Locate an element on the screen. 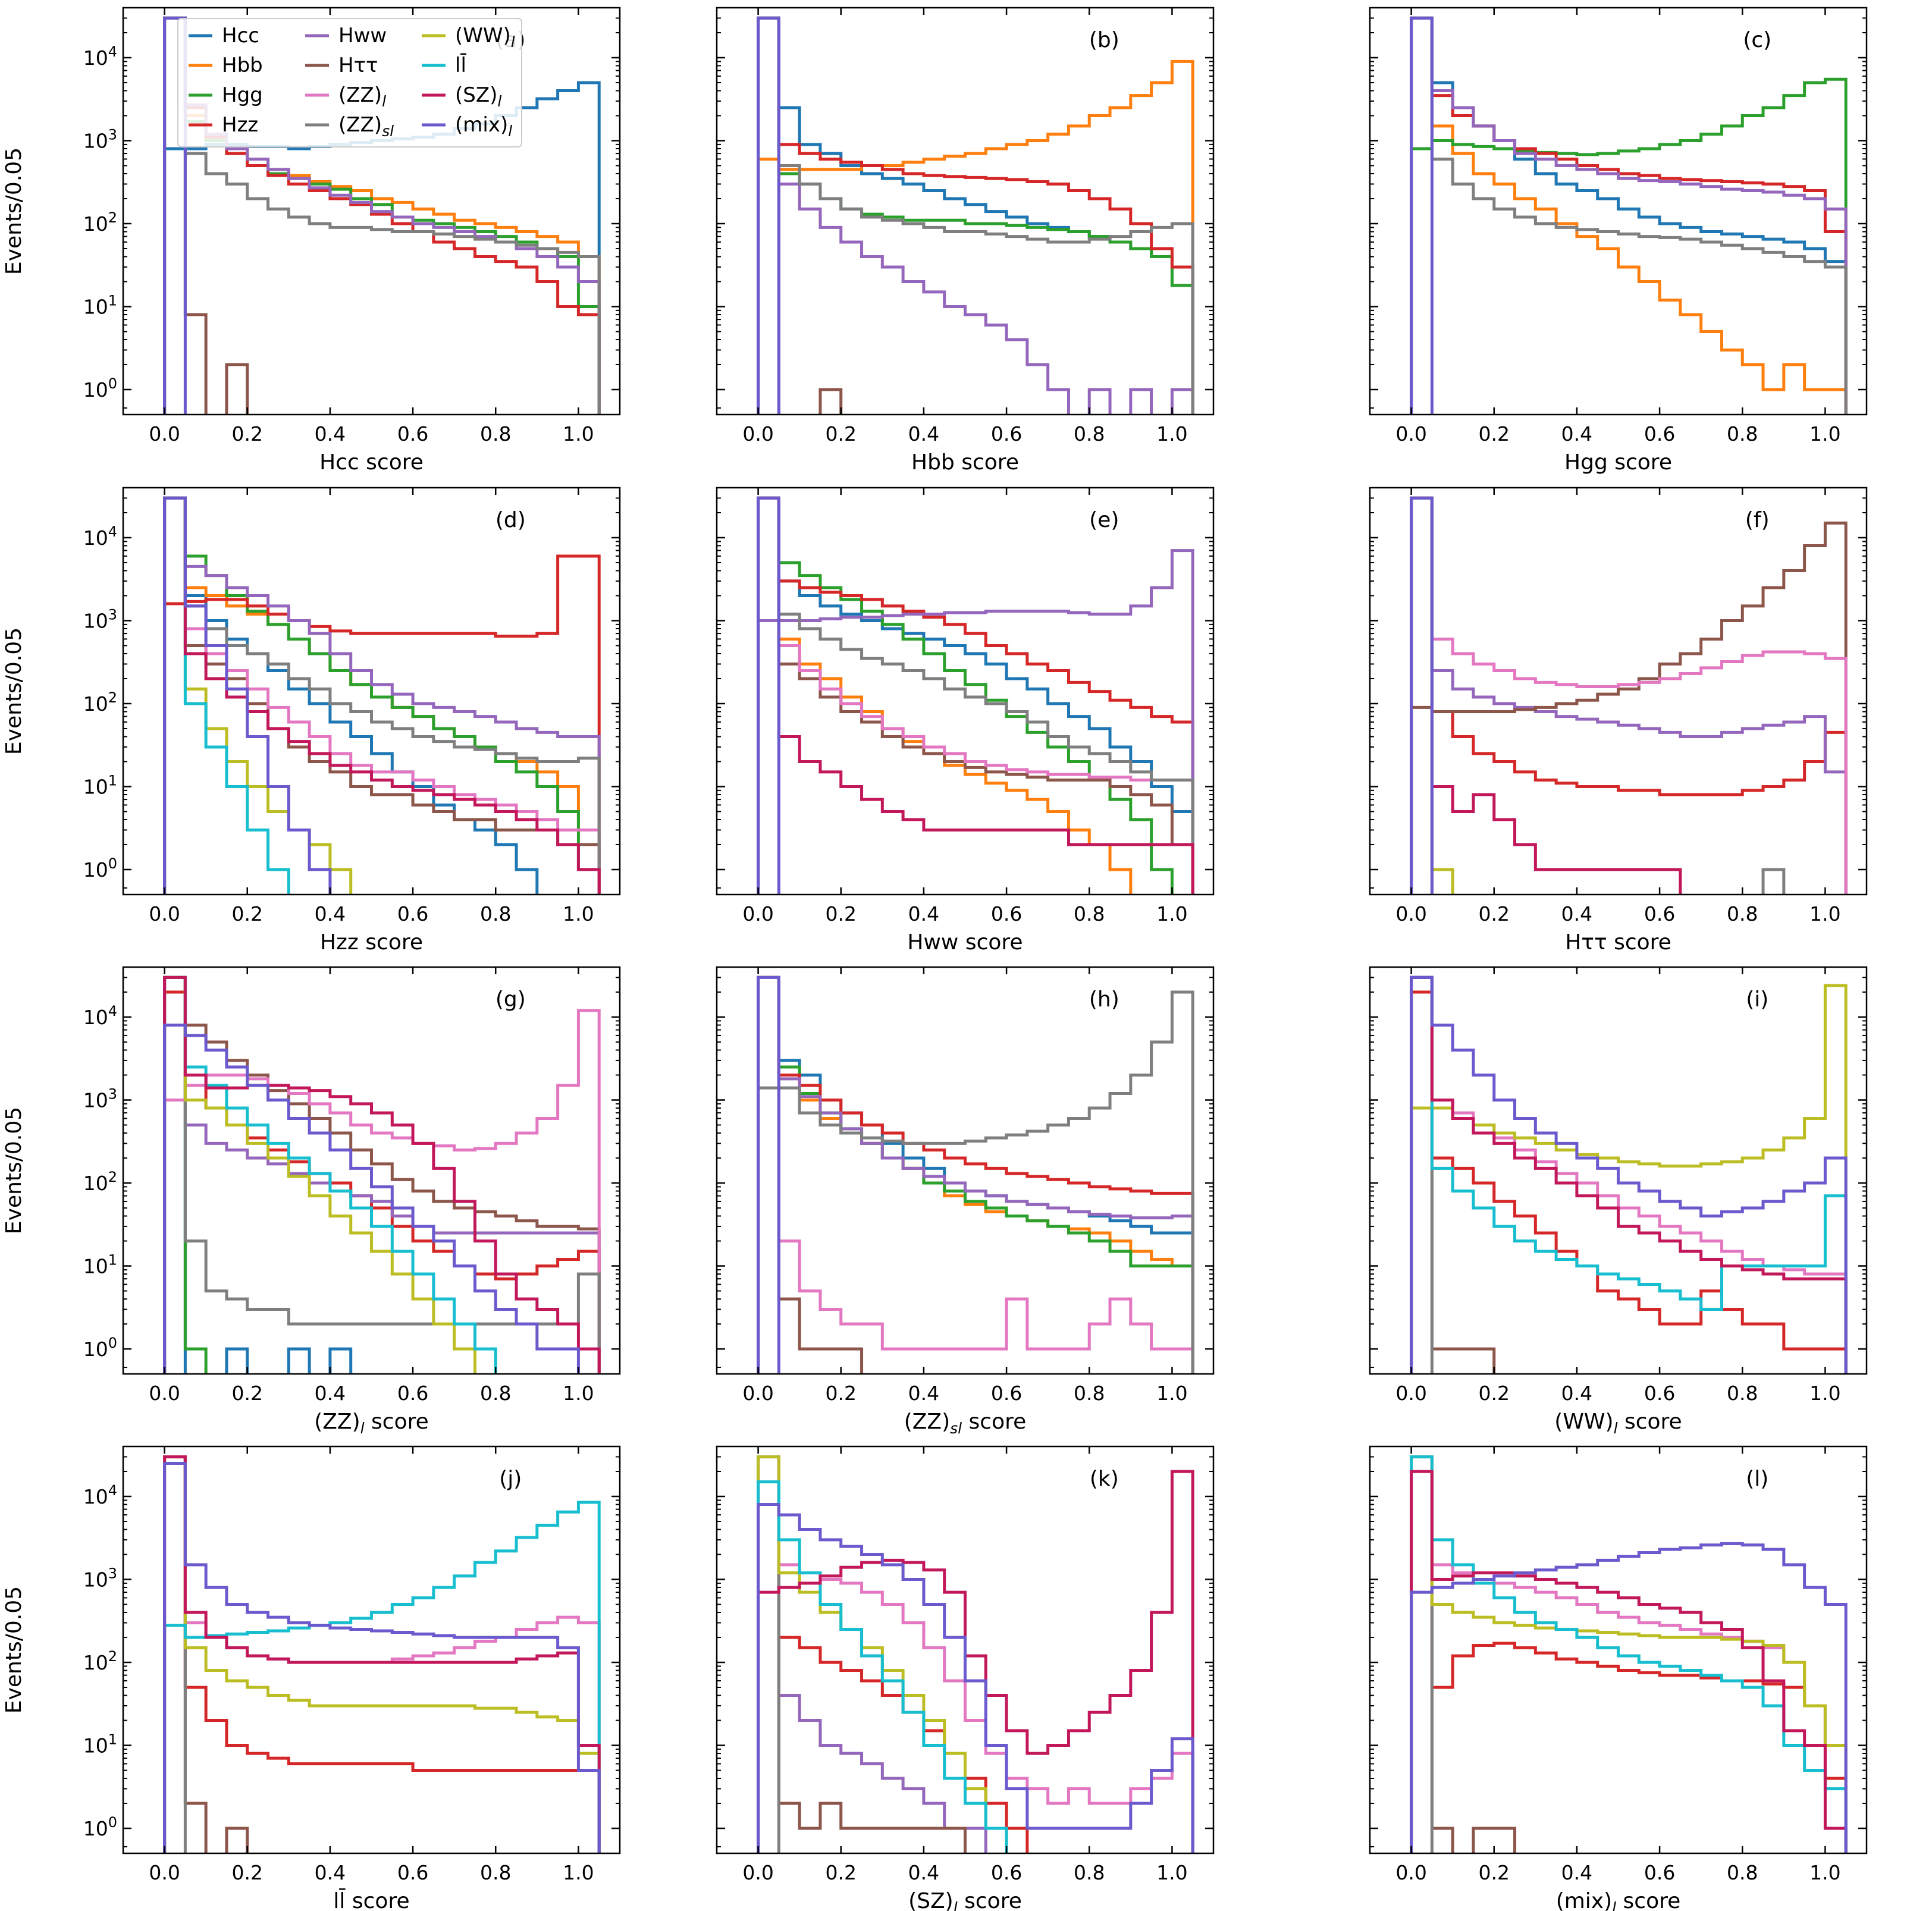  series-ll is located at coordinates (1629, 1654).